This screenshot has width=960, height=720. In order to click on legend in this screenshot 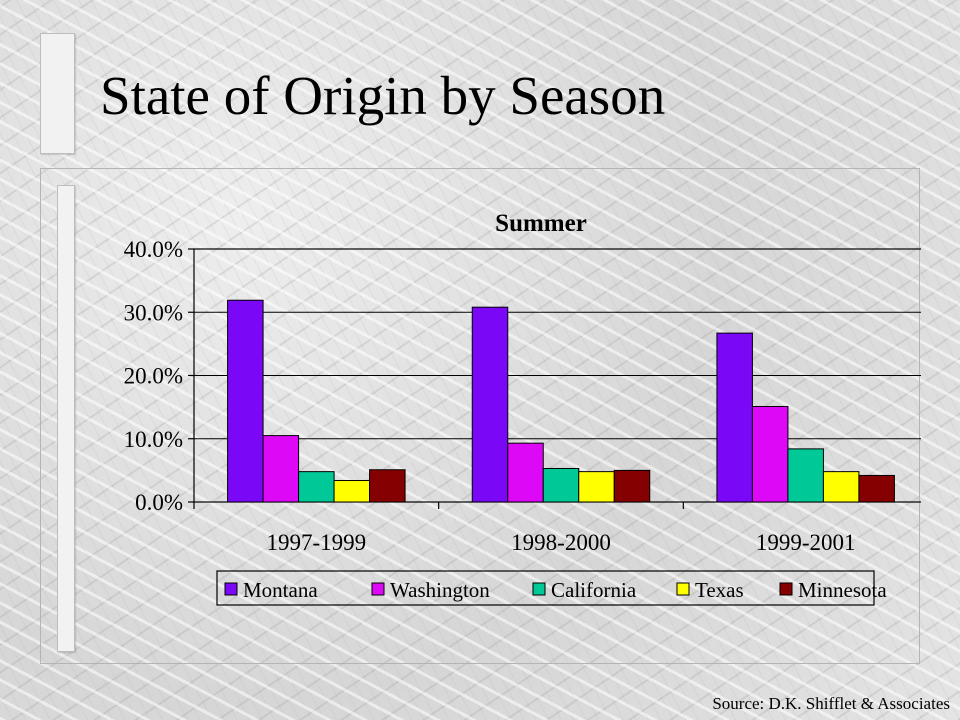, I will do `click(545, 588)`.